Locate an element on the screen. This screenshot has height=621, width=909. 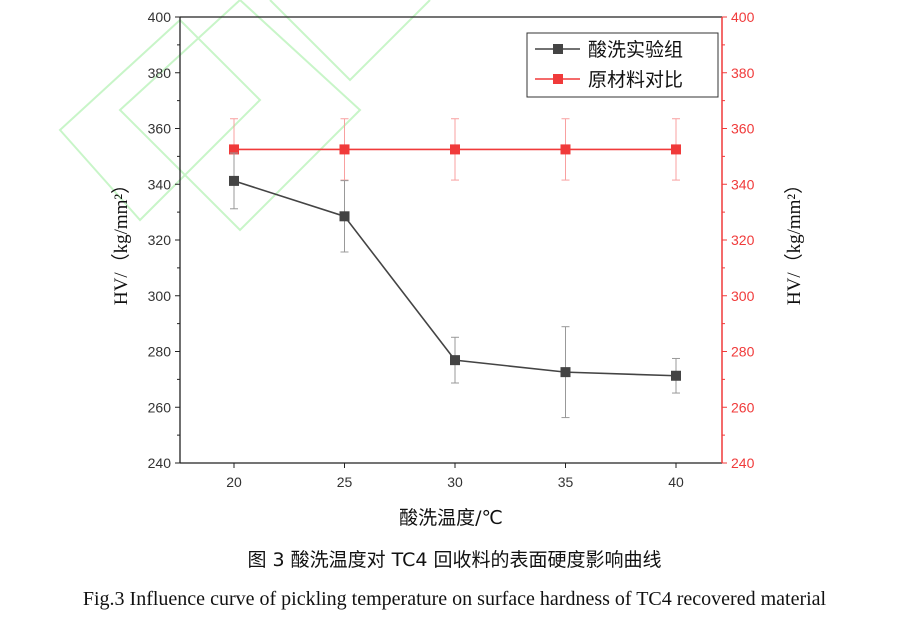
y-tick-label-left: 380 is located at coordinates (160, 73).